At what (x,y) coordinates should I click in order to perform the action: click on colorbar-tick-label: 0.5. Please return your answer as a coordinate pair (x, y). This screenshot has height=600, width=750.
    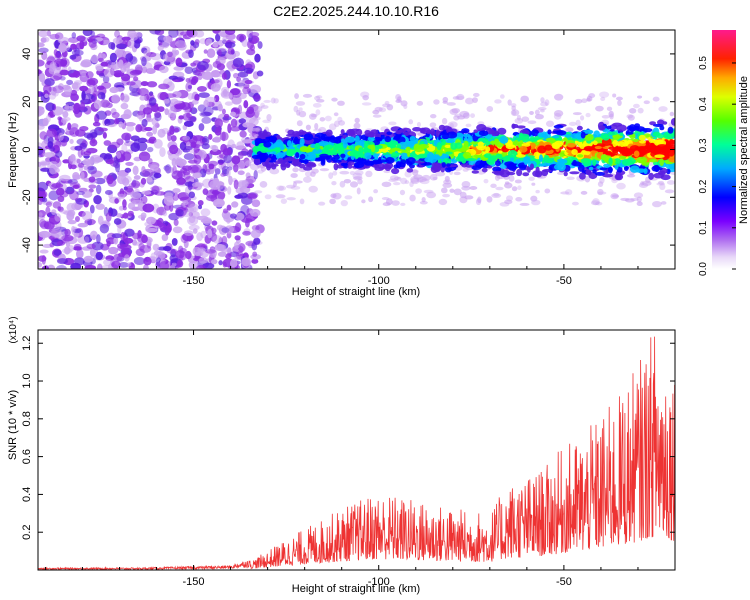
    Looking at the image, I should click on (703, 63).